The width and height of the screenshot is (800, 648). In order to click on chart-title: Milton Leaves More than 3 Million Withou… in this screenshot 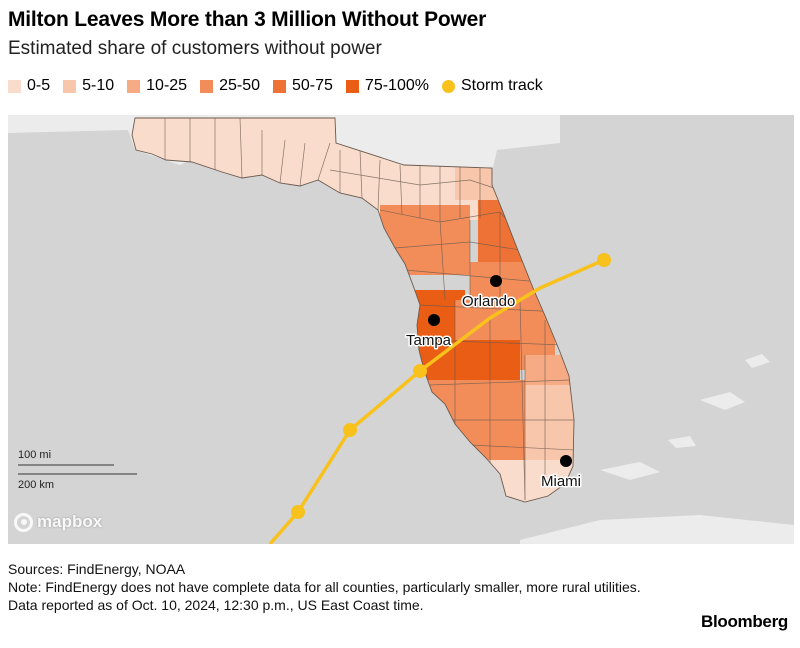, I will do `click(247, 19)`.